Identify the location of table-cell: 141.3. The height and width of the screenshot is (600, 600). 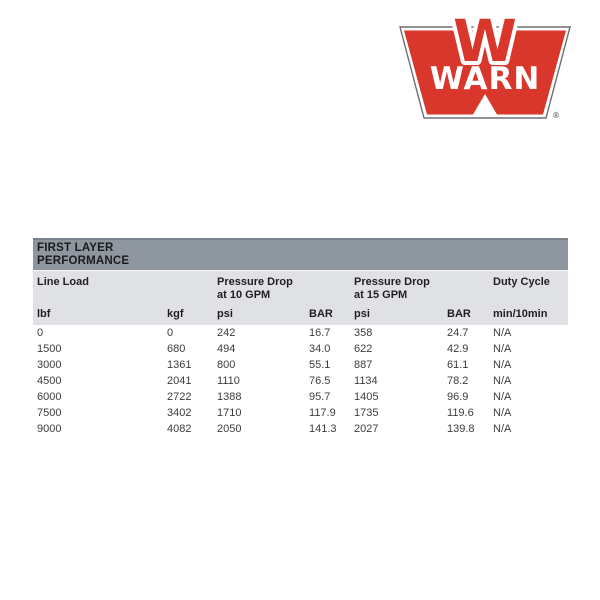
(323, 429).